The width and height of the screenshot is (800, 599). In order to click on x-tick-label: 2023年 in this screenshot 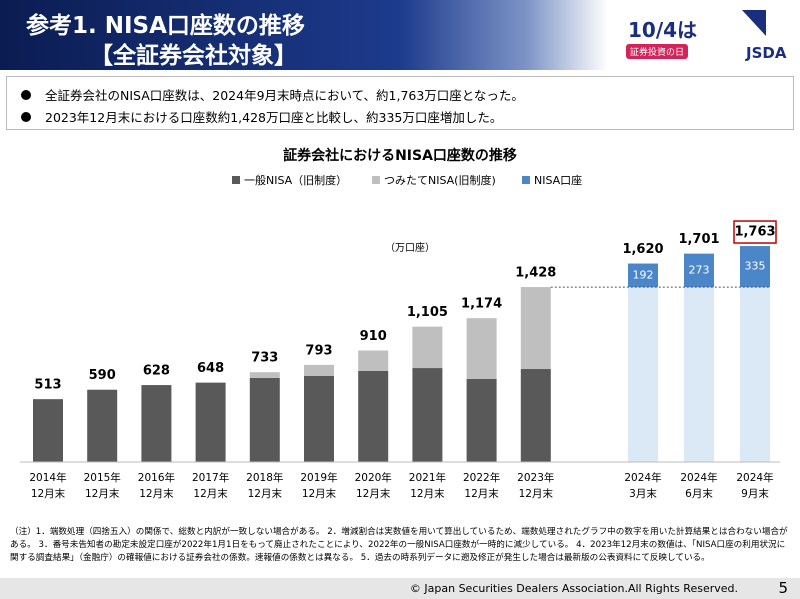, I will do `click(535, 477)`.